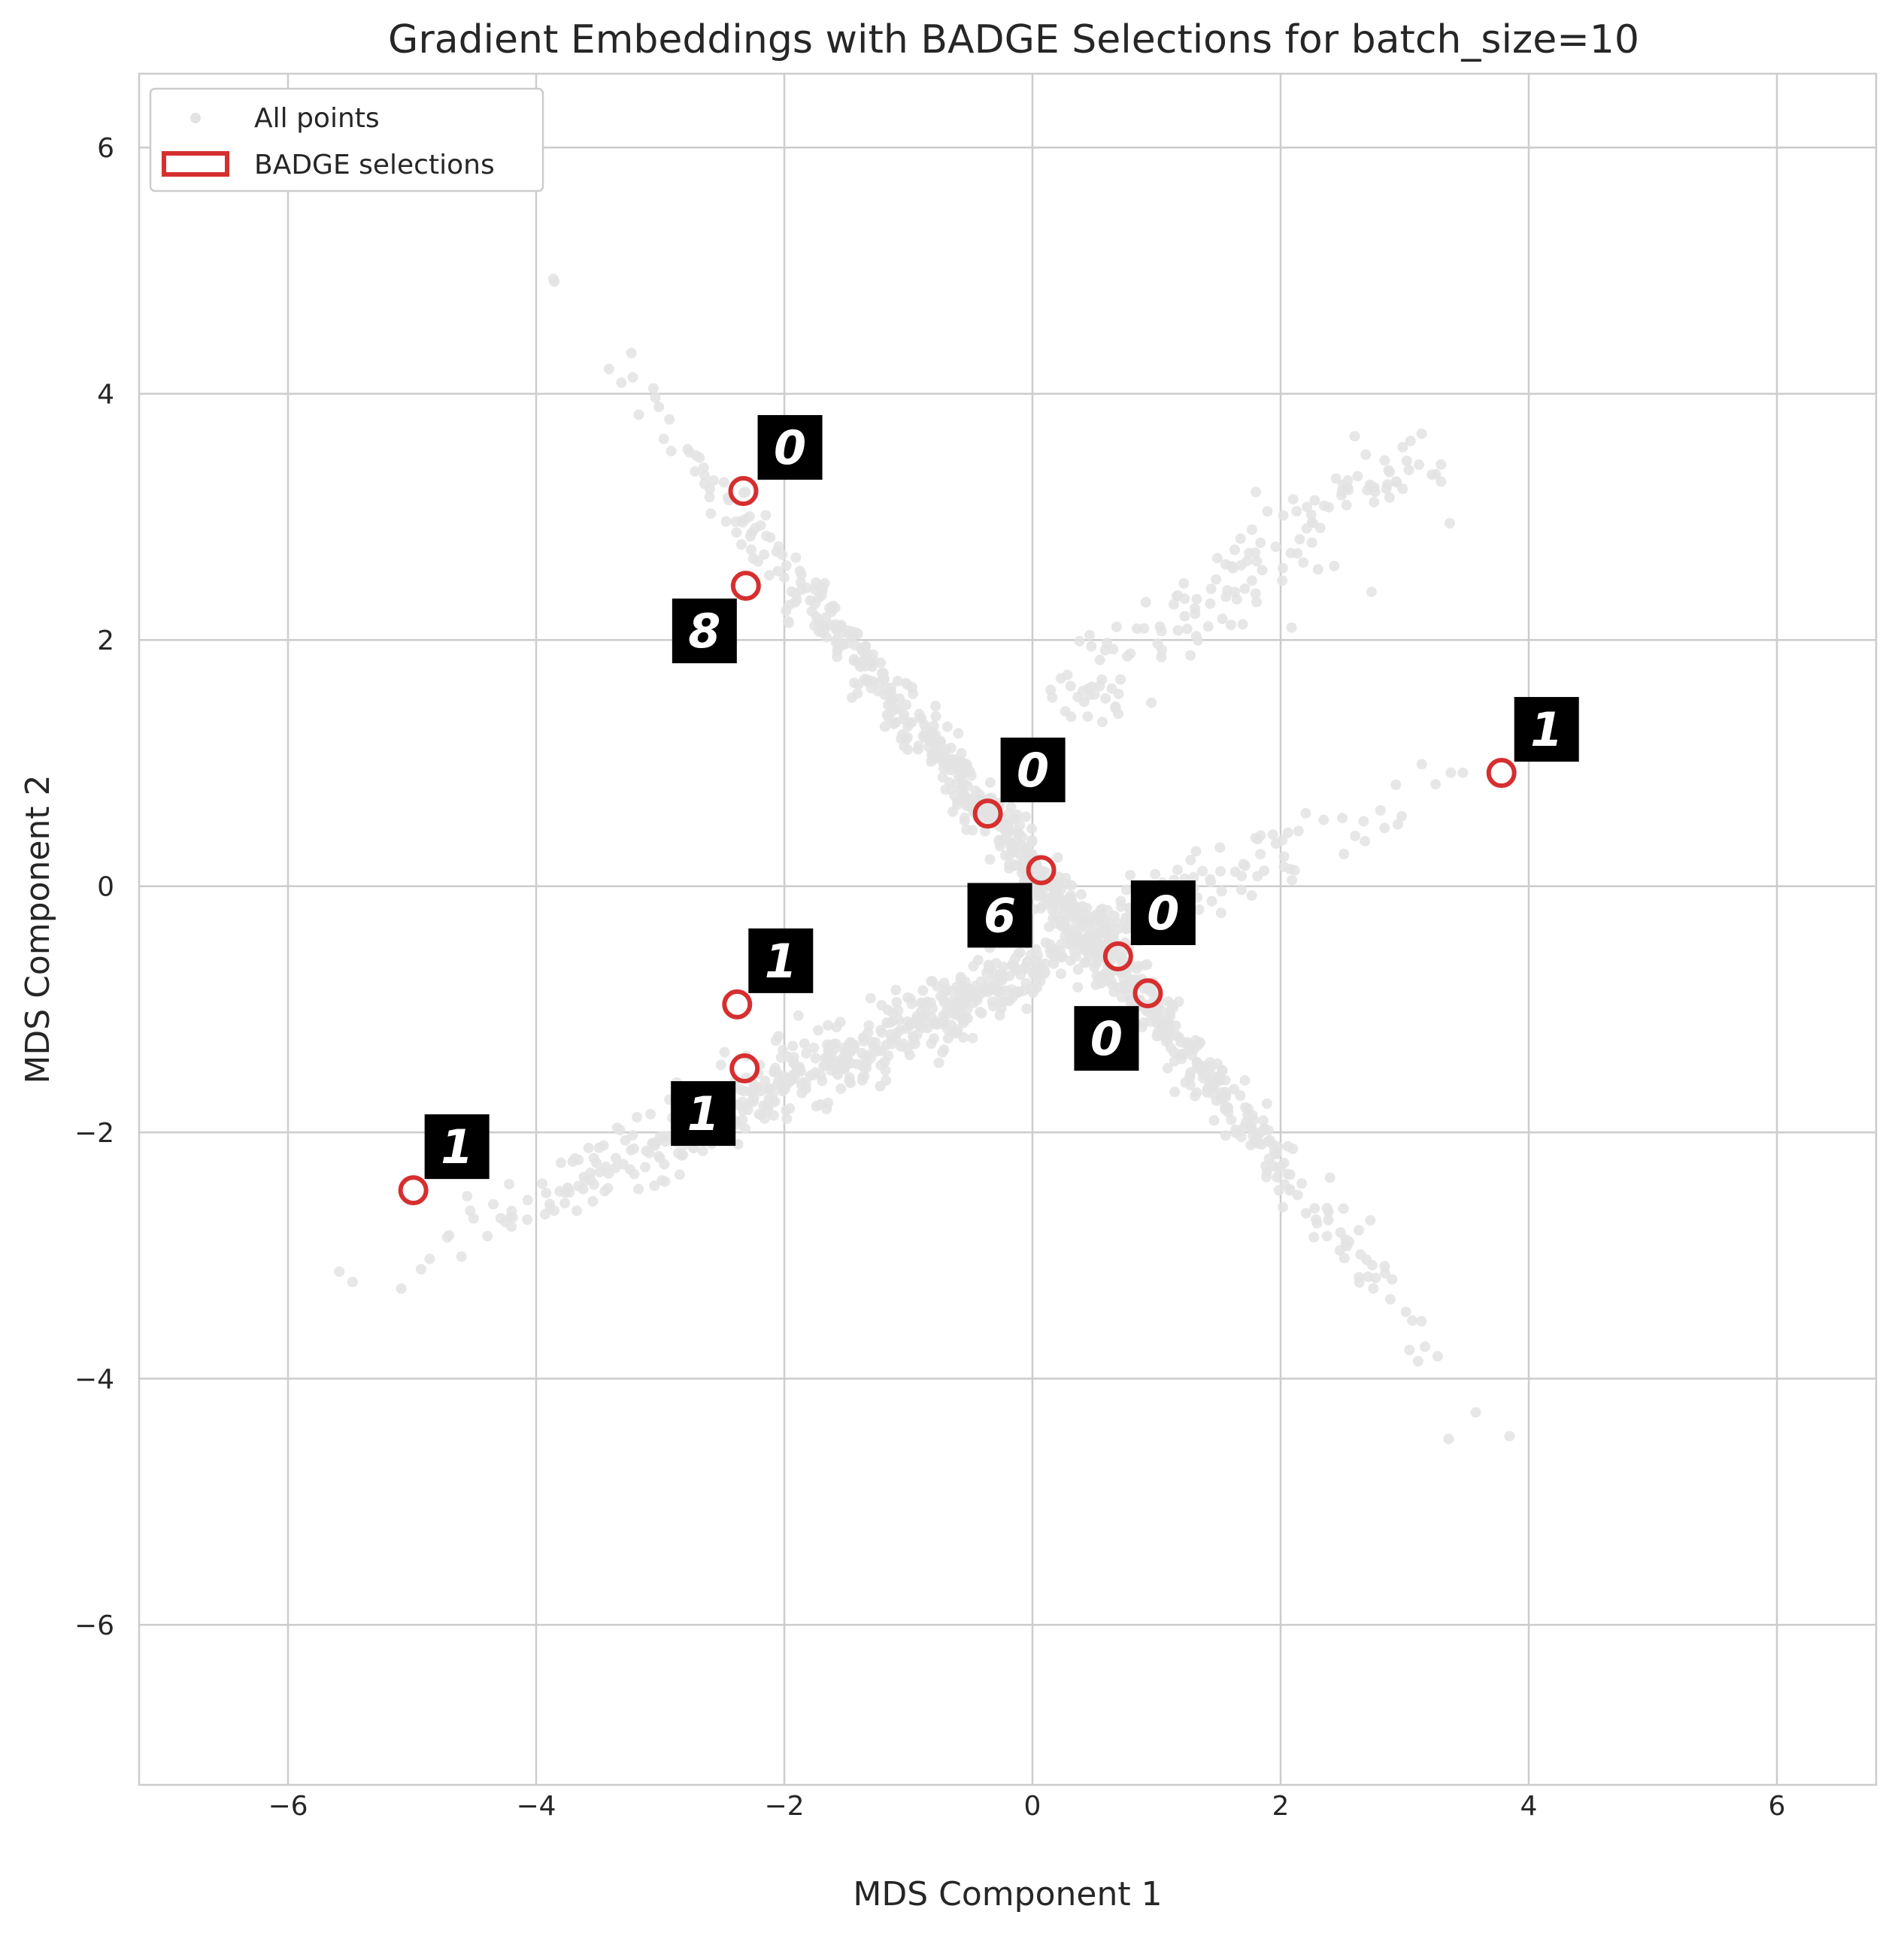  I want to click on digit-label: 0, so click(1106, 1038).